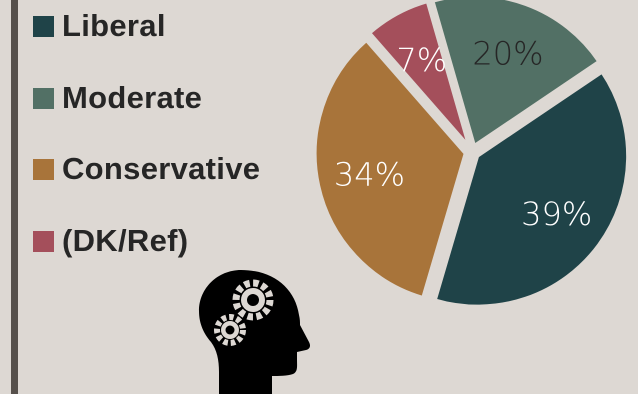 This screenshot has height=394, width=638. Describe the element at coordinates (507, 53) in the screenshot. I see `pie-label-moderate: 20%` at that location.